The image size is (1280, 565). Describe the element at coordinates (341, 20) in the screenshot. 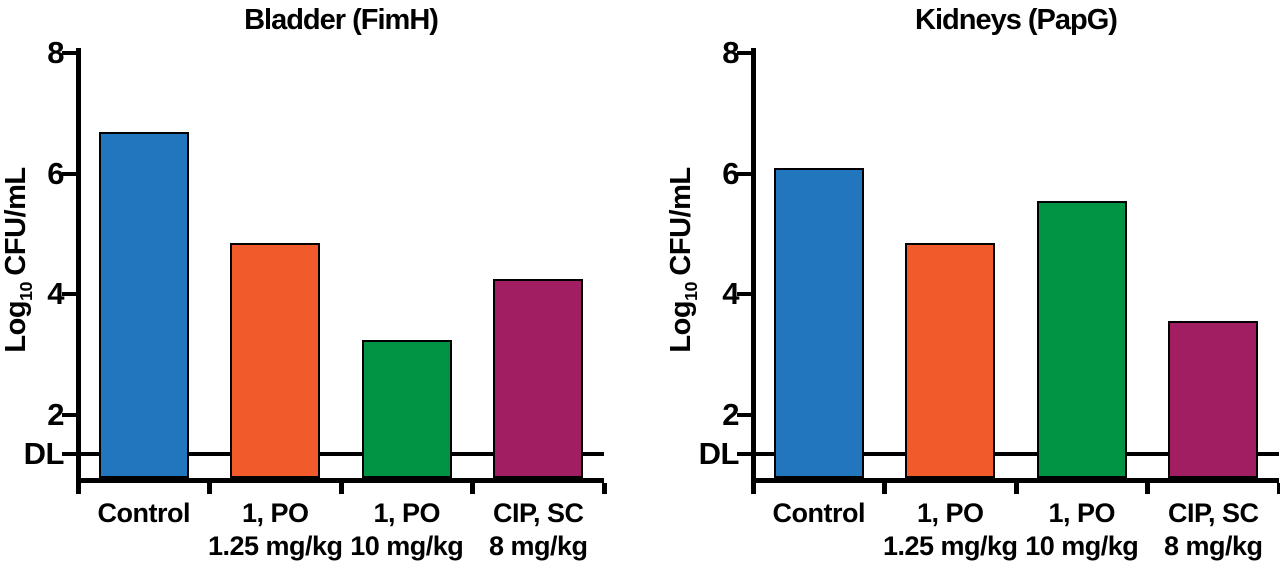

I see `chart-title: Bladder (FimH)` at that location.